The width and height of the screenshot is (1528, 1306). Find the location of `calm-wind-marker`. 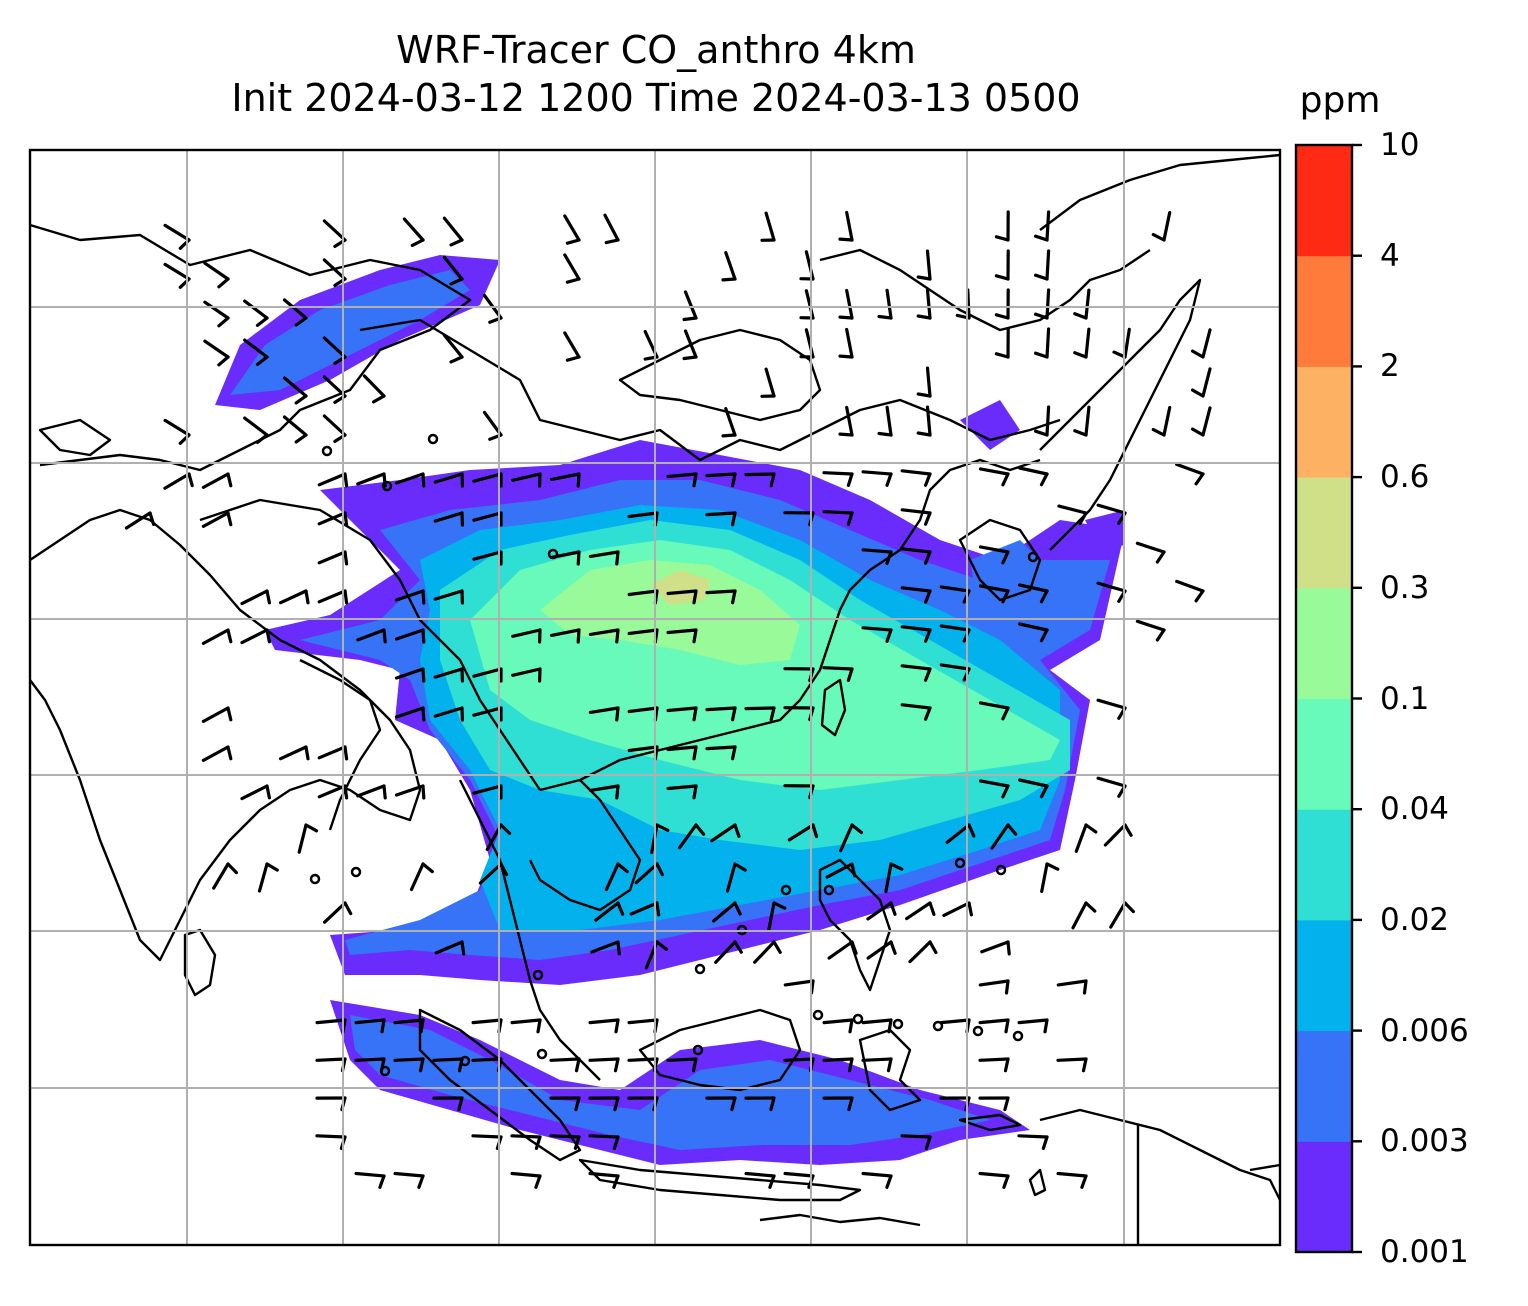

calm-wind-marker is located at coordinates (327, 451).